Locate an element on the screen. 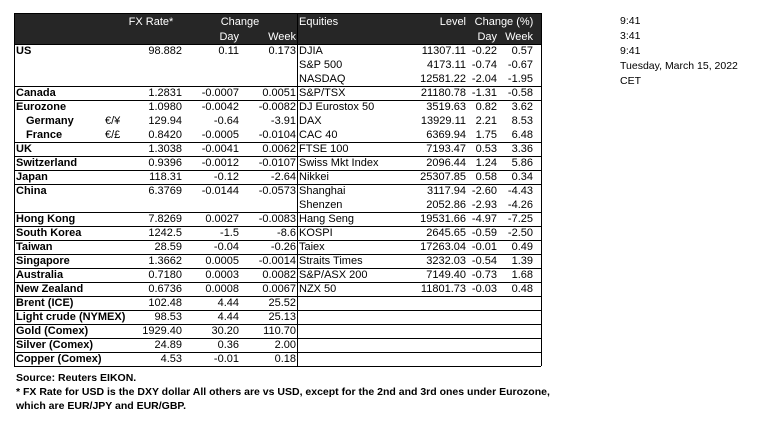 This screenshot has width=761, height=428. cell: -0.22 is located at coordinates (484, 51).